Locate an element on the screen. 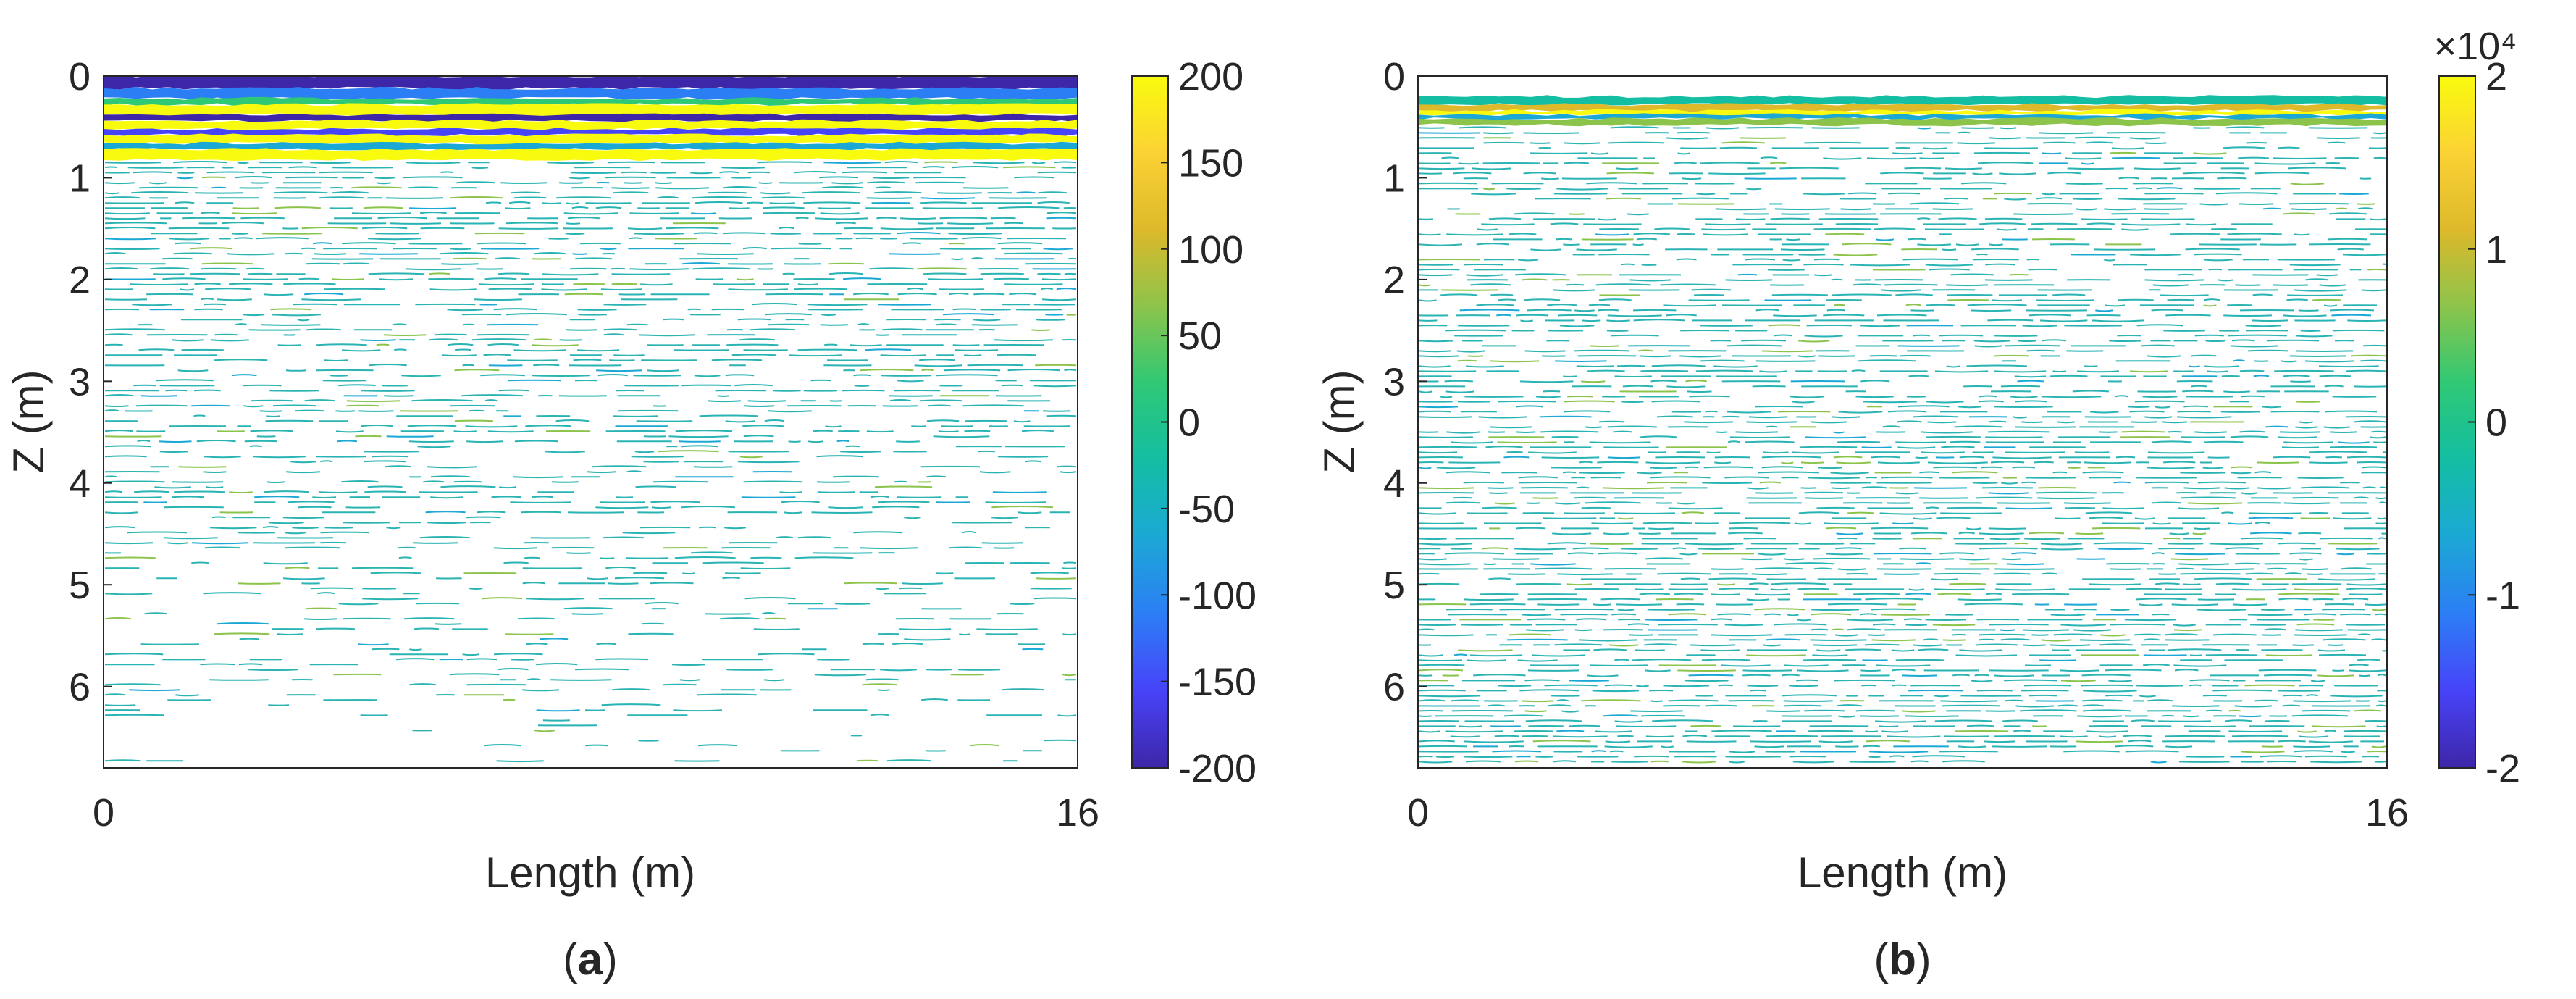 The image size is (2576, 999). caption-open-a: ( is located at coordinates (570, 960).